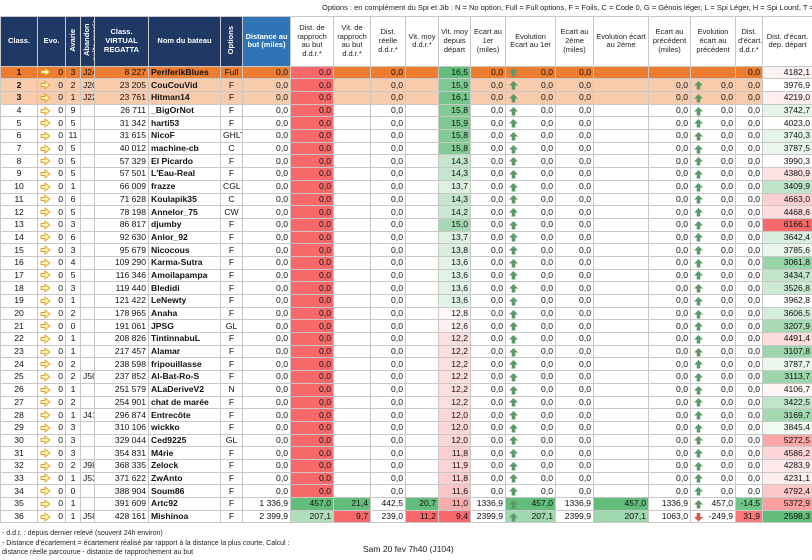 Image resolution: width=812 pixels, height=560 pixels. I want to click on table-cell: 457,0, so click(713, 504).